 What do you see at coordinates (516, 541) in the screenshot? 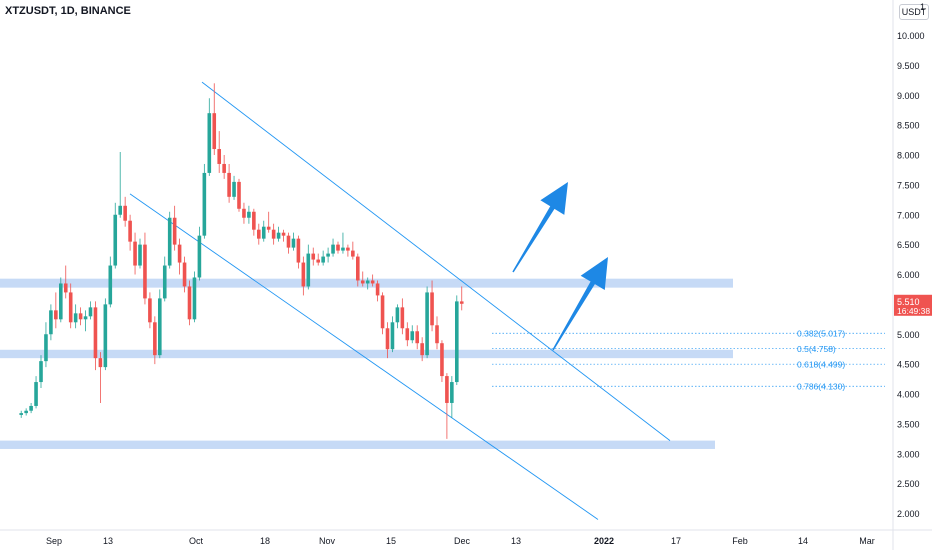
I see `time-tick-label: 13` at bounding box center [516, 541].